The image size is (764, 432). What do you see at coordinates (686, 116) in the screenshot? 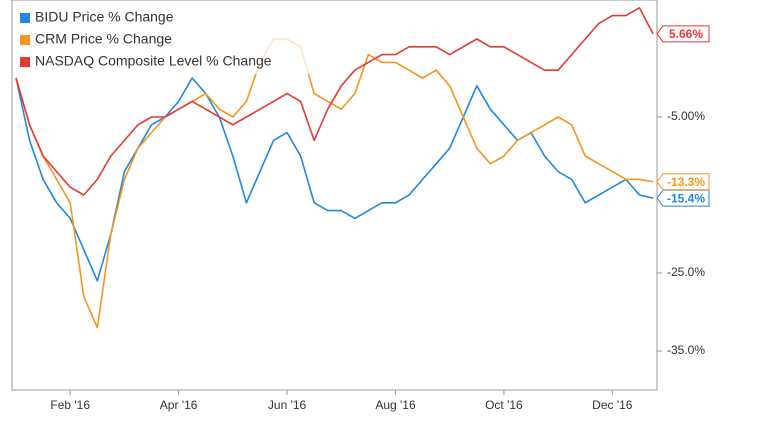
I see `y-tick-label: -5.00%` at bounding box center [686, 116].